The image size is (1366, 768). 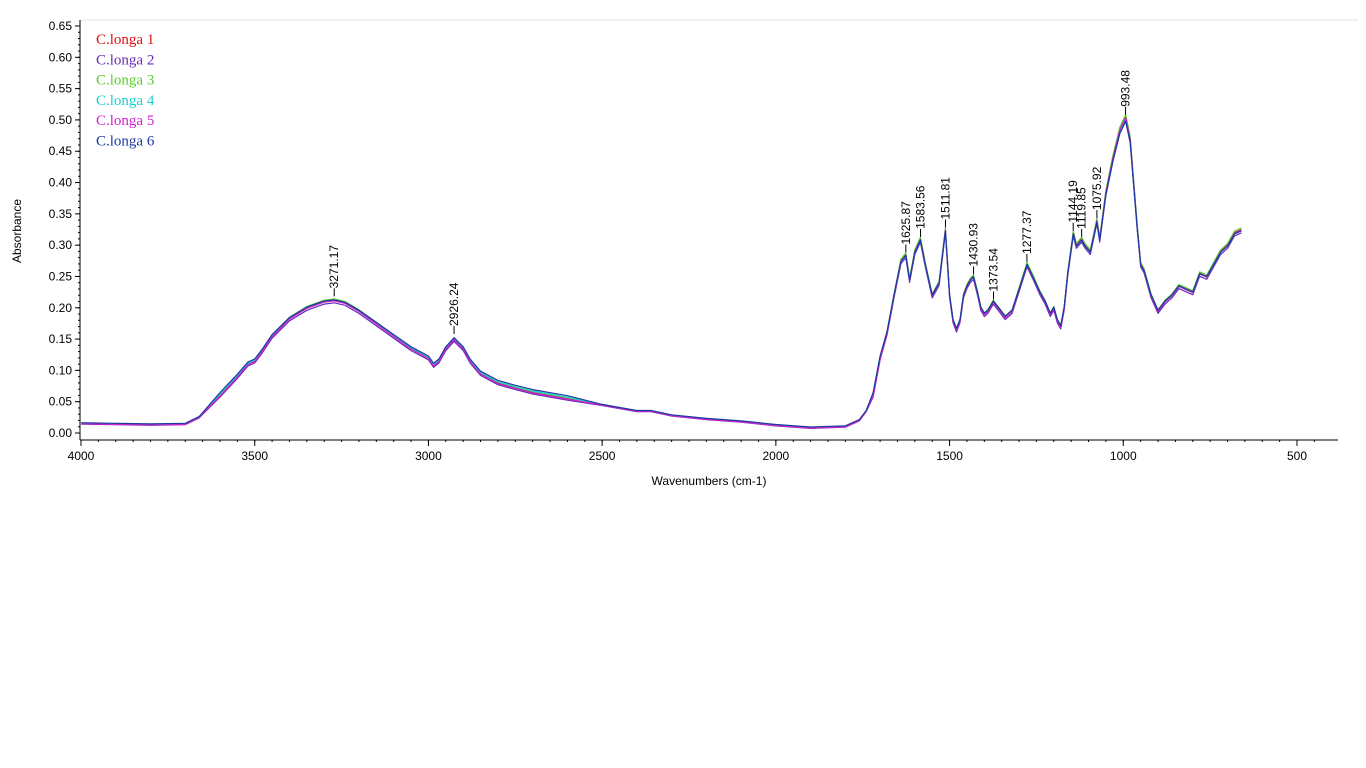 What do you see at coordinates (61, 120) in the screenshot?
I see `y-tick-label: 0.50` at bounding box center [61, 120].